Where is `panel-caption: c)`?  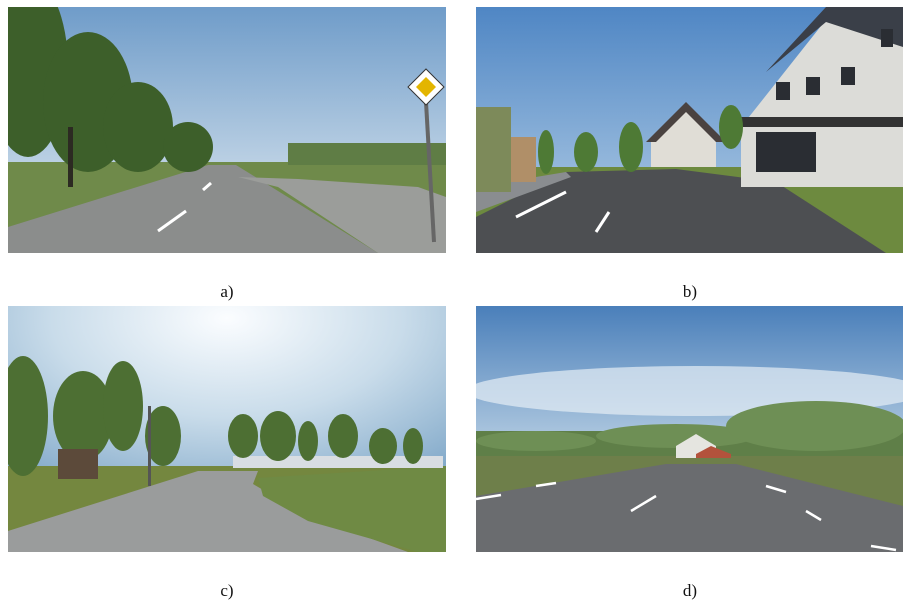
panel-caption: c) is located at coordinates (227, 590).